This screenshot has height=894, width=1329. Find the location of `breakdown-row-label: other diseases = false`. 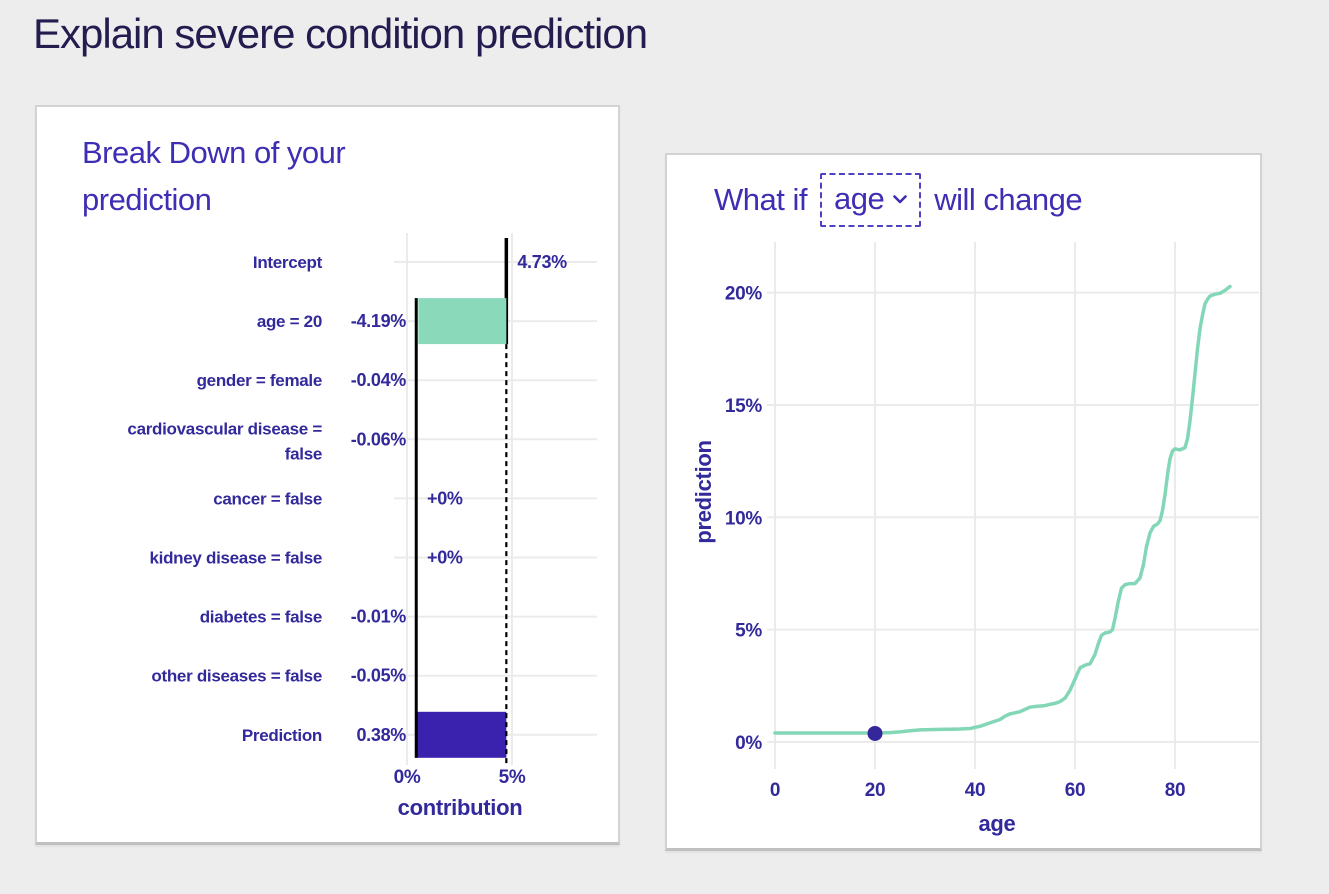

breakdown-row-label: other diseases = false is located at coordinates (236, 676).